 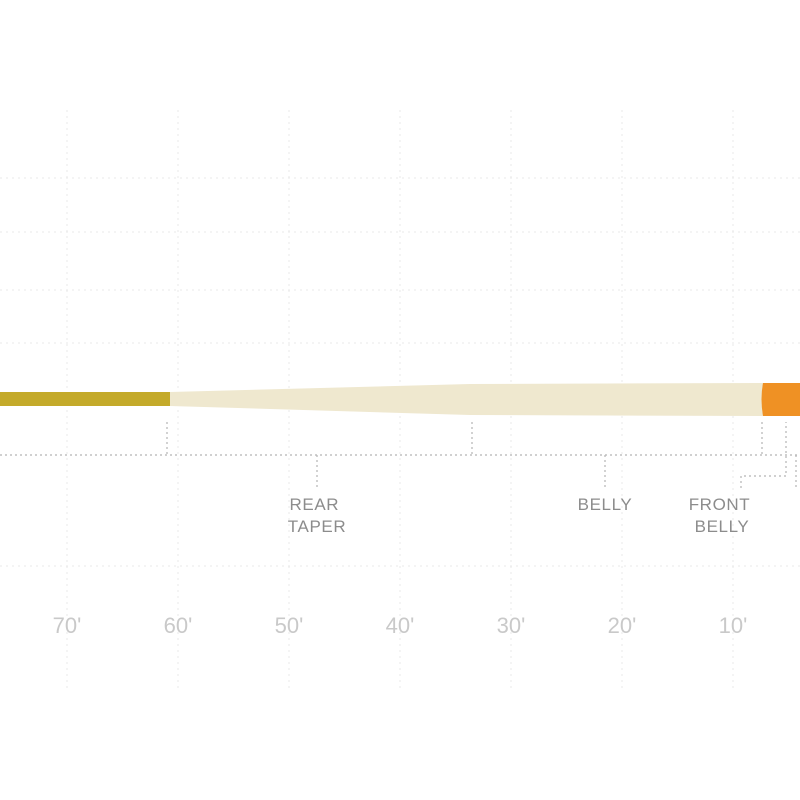 What do you see at coordinates (522, 515) in the screenshot?
I see `segment-labels: REAR TAPER BELLY FRONT BELLY` at bounding box center [522, 515].